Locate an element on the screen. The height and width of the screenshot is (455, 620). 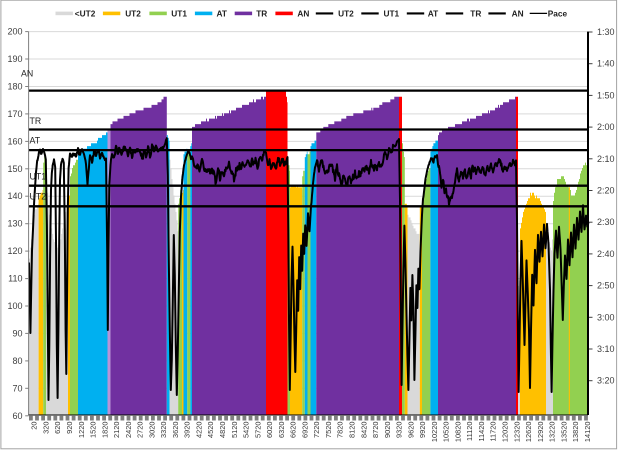
svg-text: 13220 is located at coordinates (552, 432).